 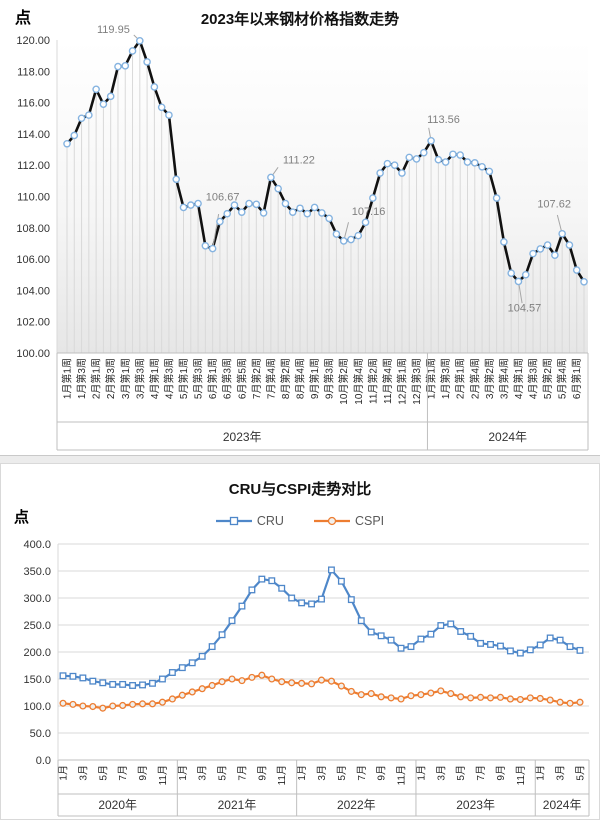 I want to click on svg-text: 107.62, so click(x=554, y=205).